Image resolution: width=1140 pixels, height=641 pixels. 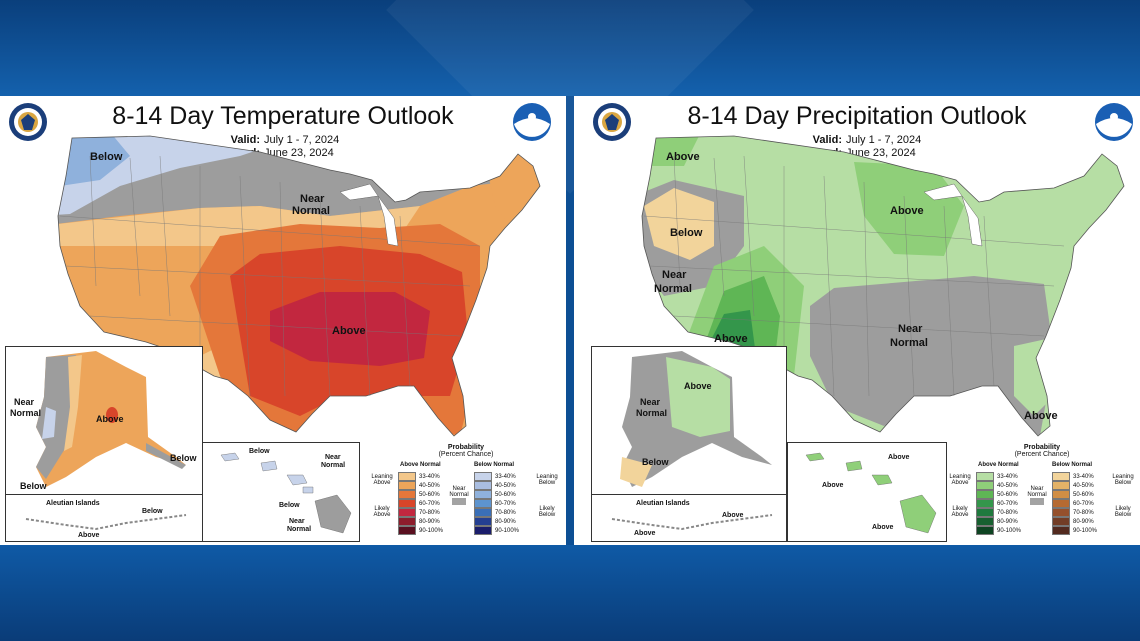 What do you see at coordinates (881, 153) in the screenshot?
I see `issued-date: June 23, 2024` at bounding box center [881, 153].